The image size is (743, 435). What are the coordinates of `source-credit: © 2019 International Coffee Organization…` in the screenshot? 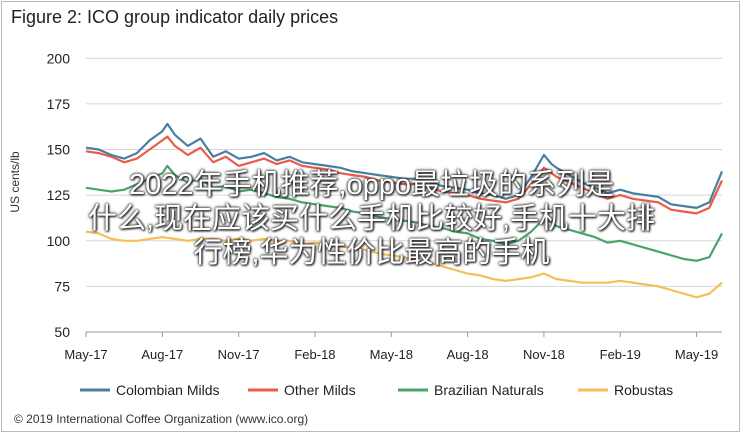 It's located at (161, 419).